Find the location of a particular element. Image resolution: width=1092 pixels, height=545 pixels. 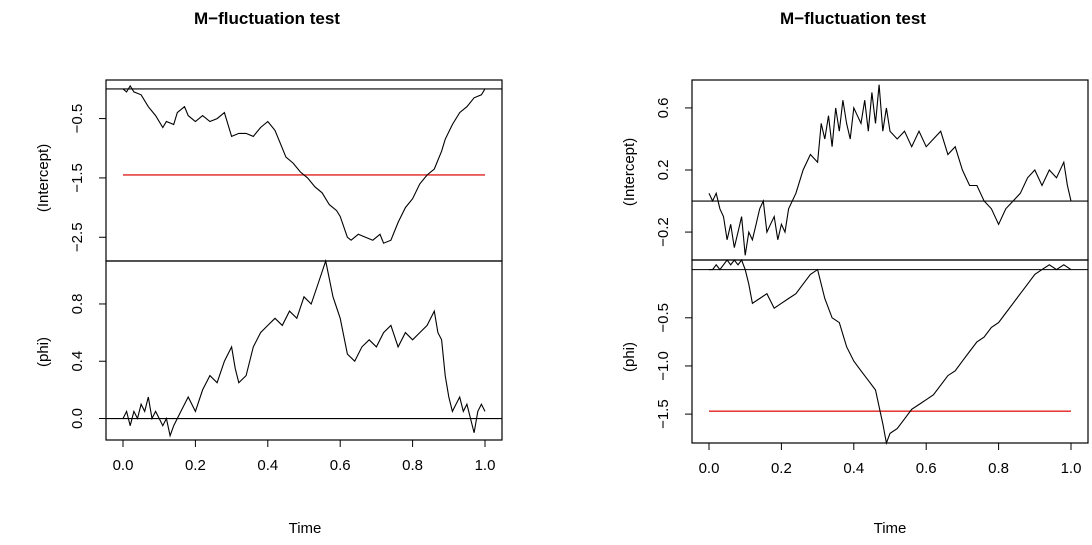

y-tick-label: −0.2 is located at coordinates (663, 232).